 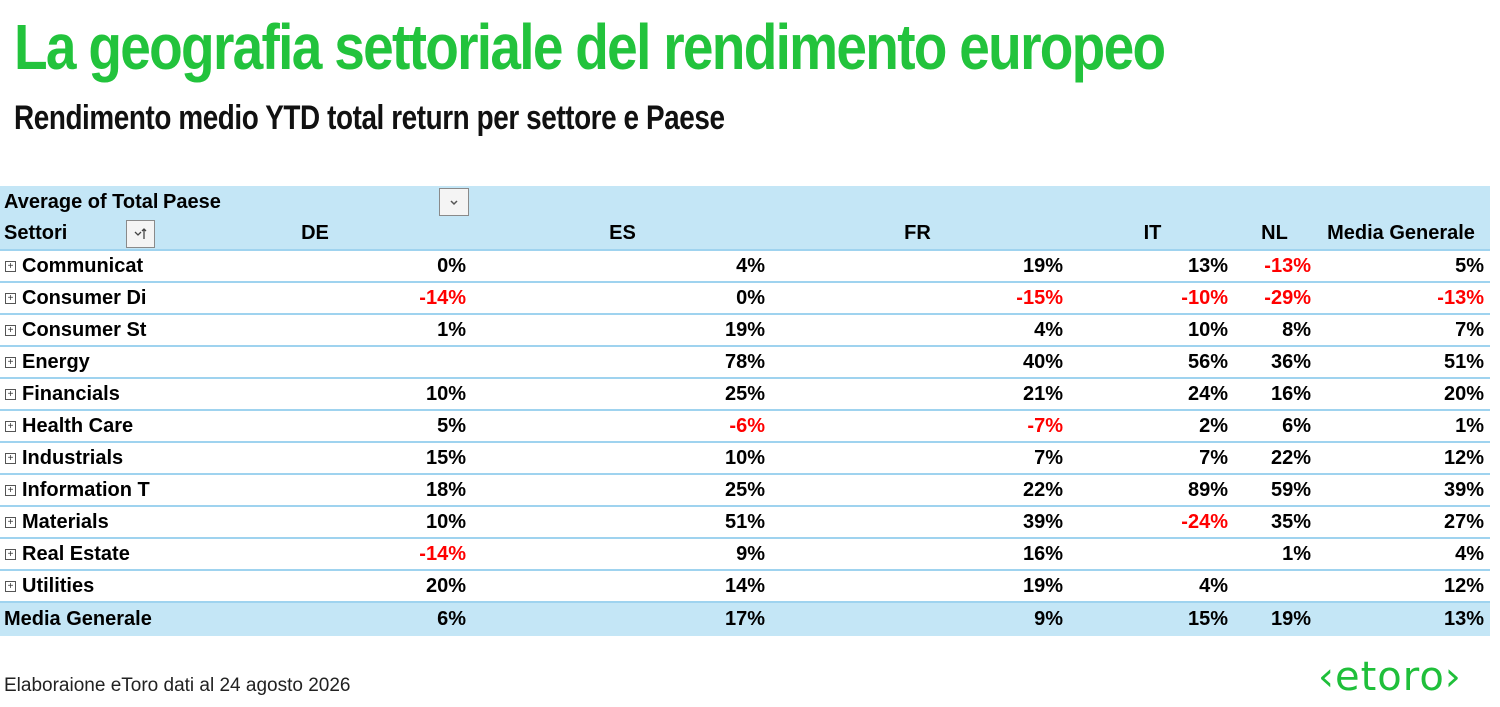 What do you see at coordinates (78, 619) in the screenshot?
I see `grand-total-label: Media Generale` at bounding box center [78, 619].